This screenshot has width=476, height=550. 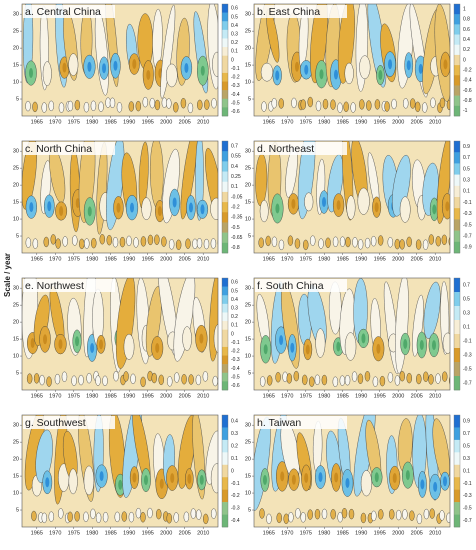 I want to click on y-tick-label: 20, so click(x=248, y=186).